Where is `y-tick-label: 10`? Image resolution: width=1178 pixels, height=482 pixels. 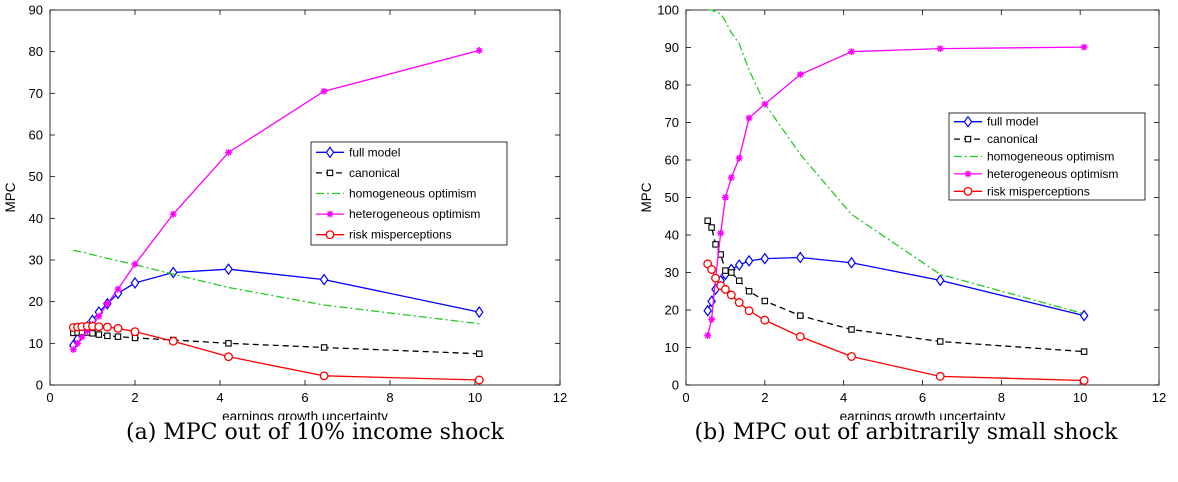 y-tick-label: 10 is located at coordinates (672, 347).